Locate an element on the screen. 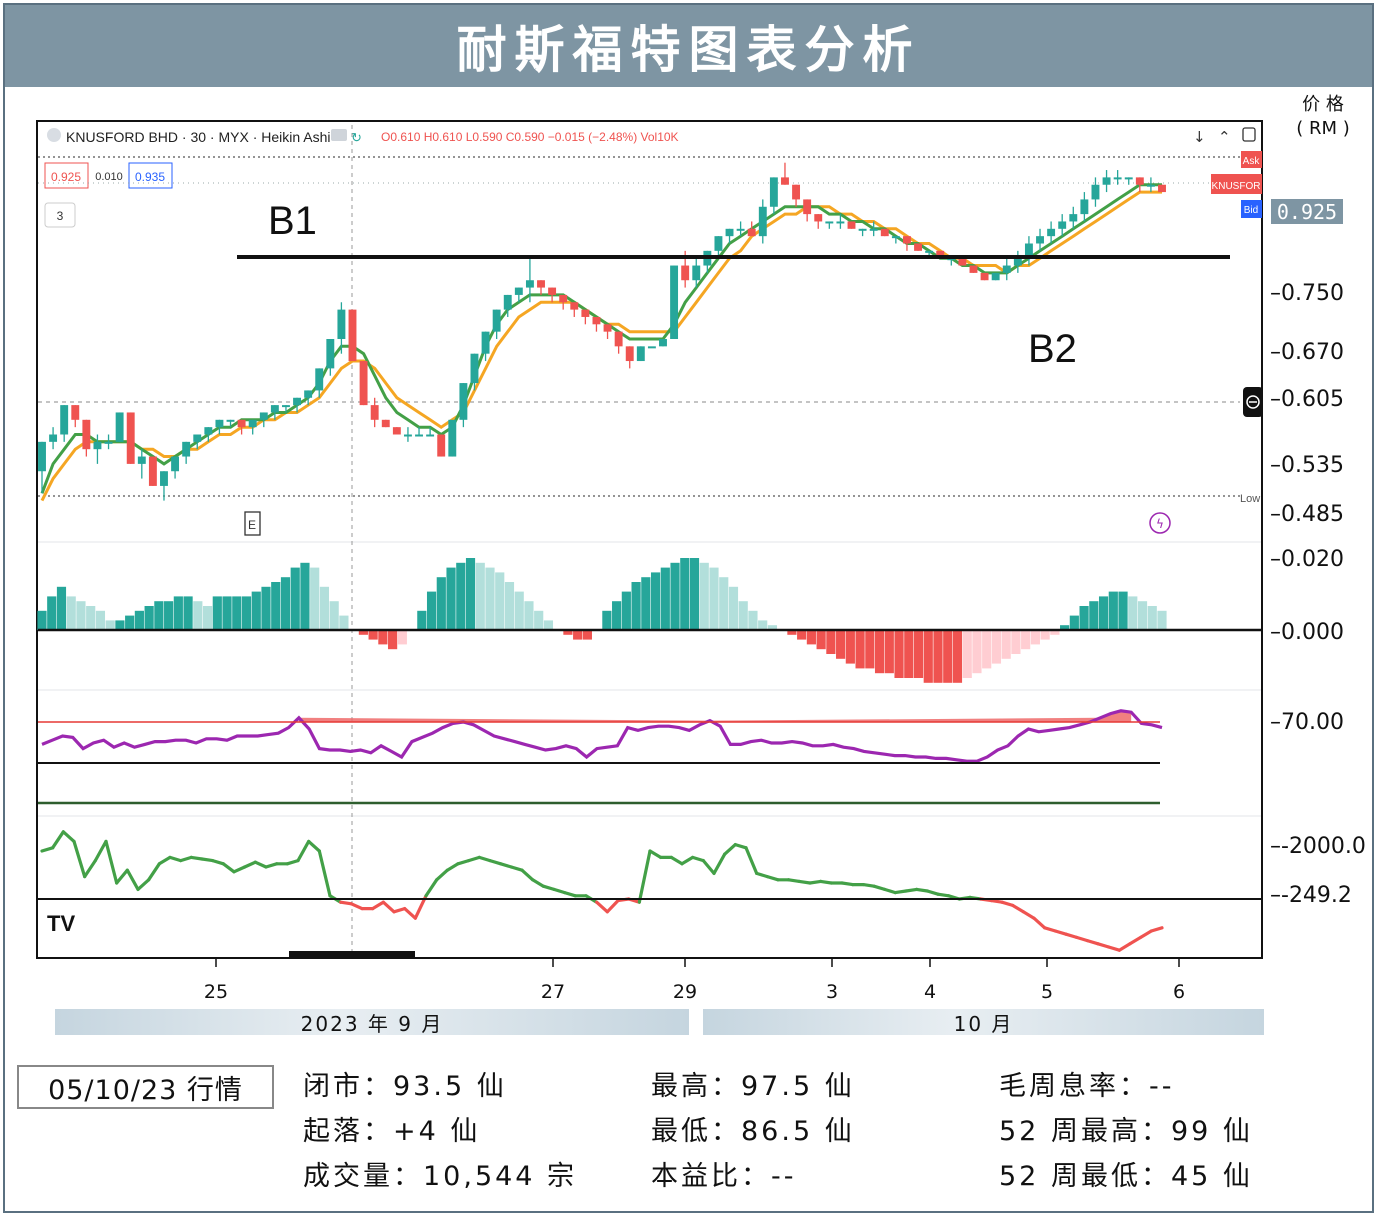 Image resolution: width=1377 pixels, height=1216 pixels. month-bar-september: 2023 年 9 月 is located at coordinates (372, 1022).